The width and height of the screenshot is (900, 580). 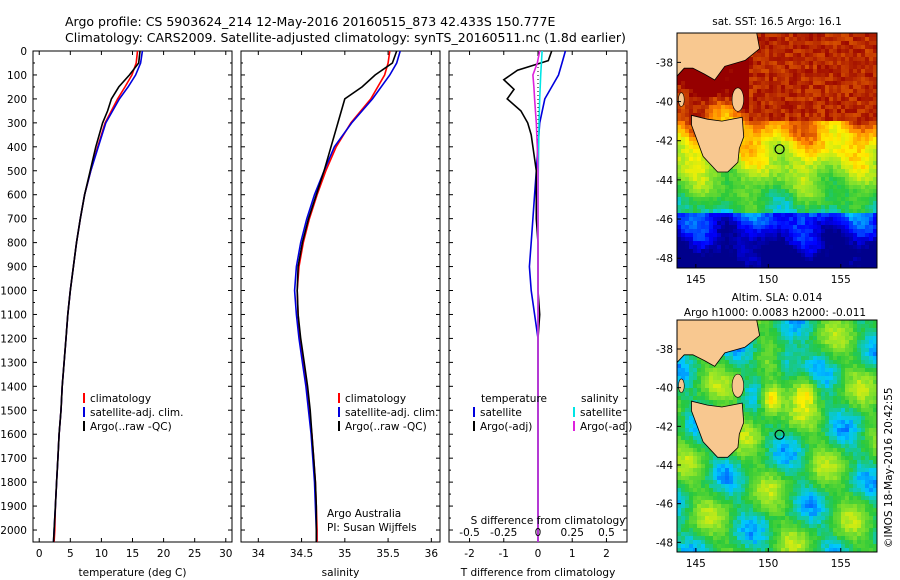 I want to click on x-tick-label: 35, so click(x=344, y=554).